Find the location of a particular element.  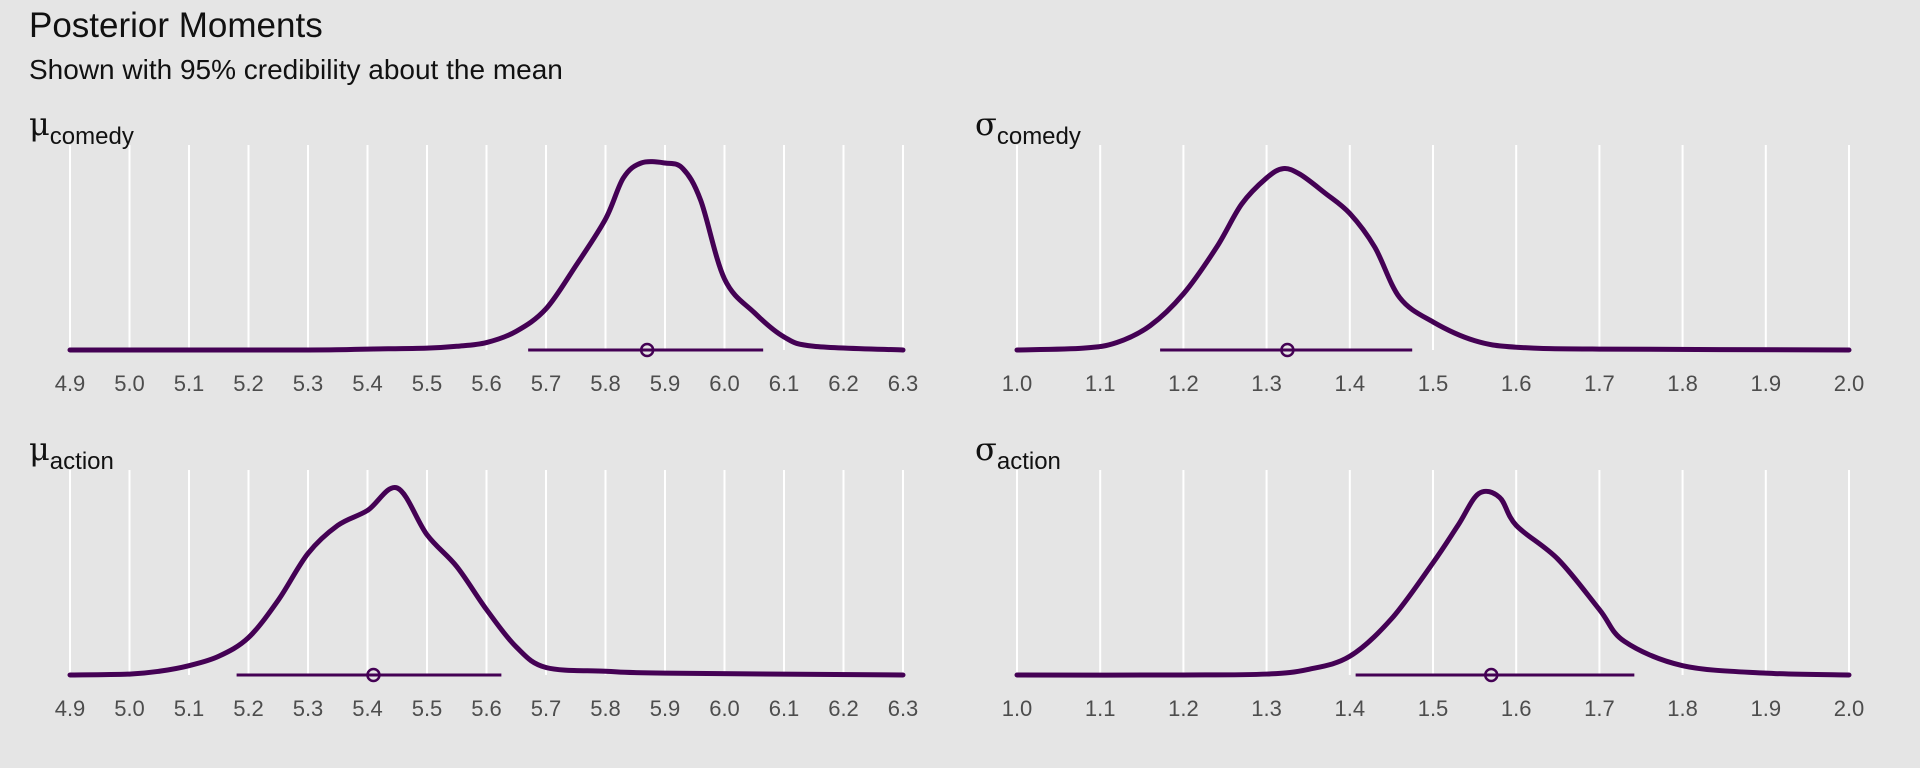

panel-title: μcomedy is located at coordinates (81, 128).